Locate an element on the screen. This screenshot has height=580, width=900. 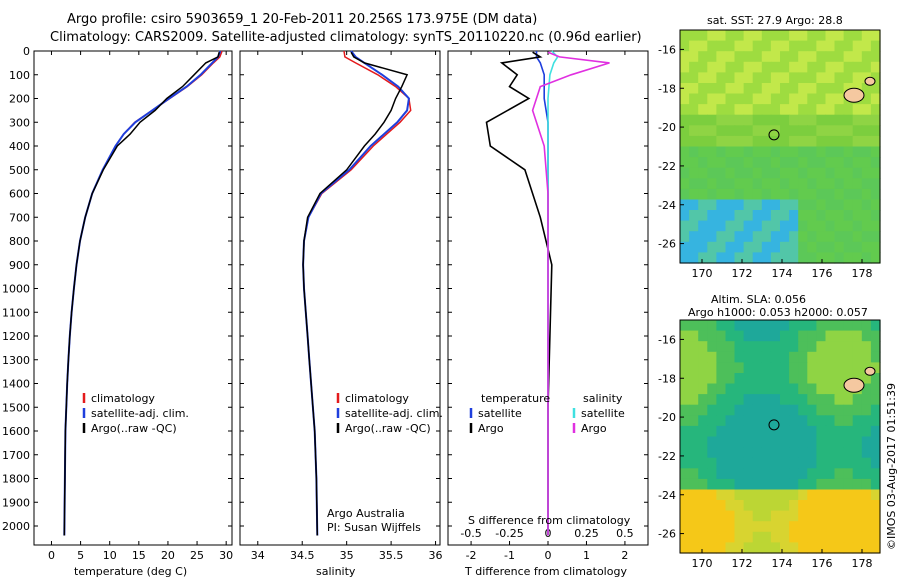
sla-map-ytick-label: -16 is located at coordinates (667, 339).